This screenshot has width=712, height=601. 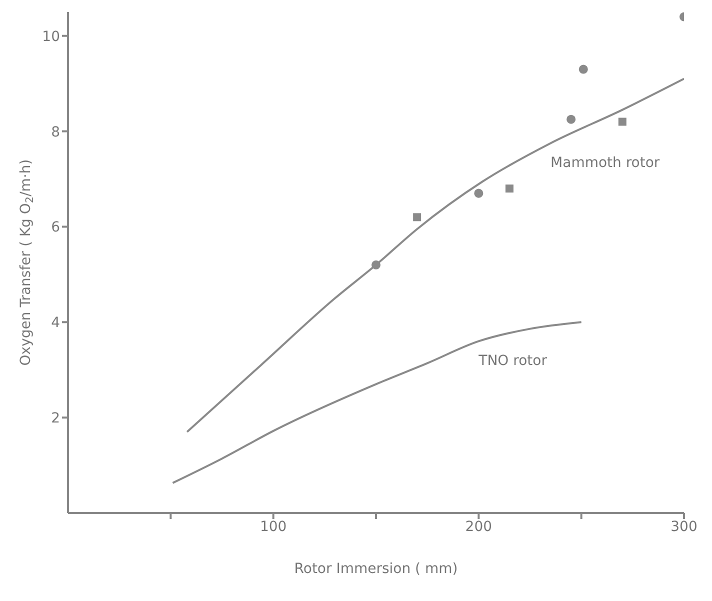 I want to click on series-label: Mammoth rotor, so click(x=605, y=163).